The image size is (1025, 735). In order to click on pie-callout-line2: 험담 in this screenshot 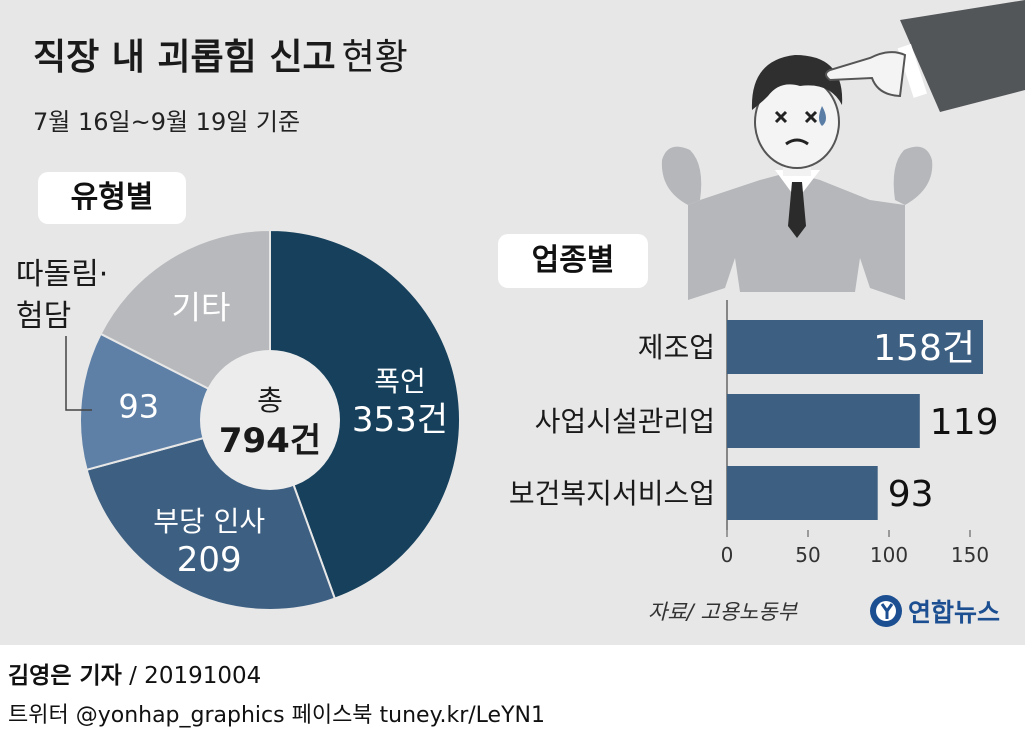, I will do `click(43, 316)`.